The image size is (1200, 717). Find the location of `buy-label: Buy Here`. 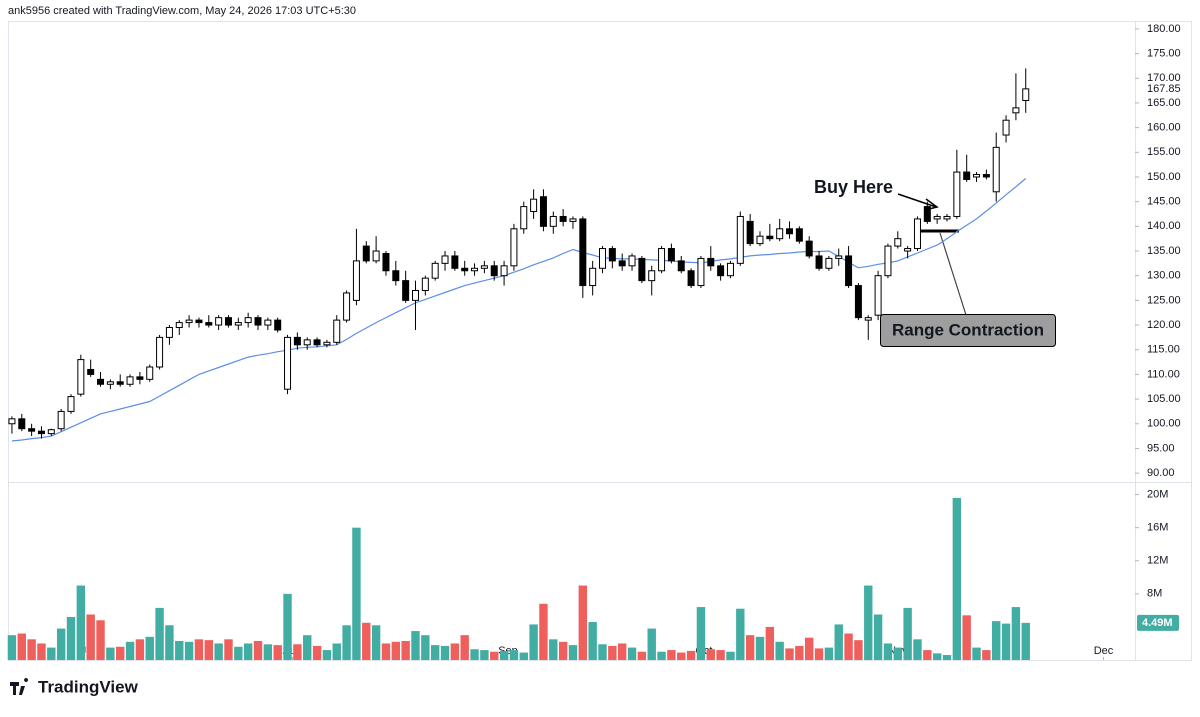

buy-label: Buy Here is located at coordinates (853, 187).